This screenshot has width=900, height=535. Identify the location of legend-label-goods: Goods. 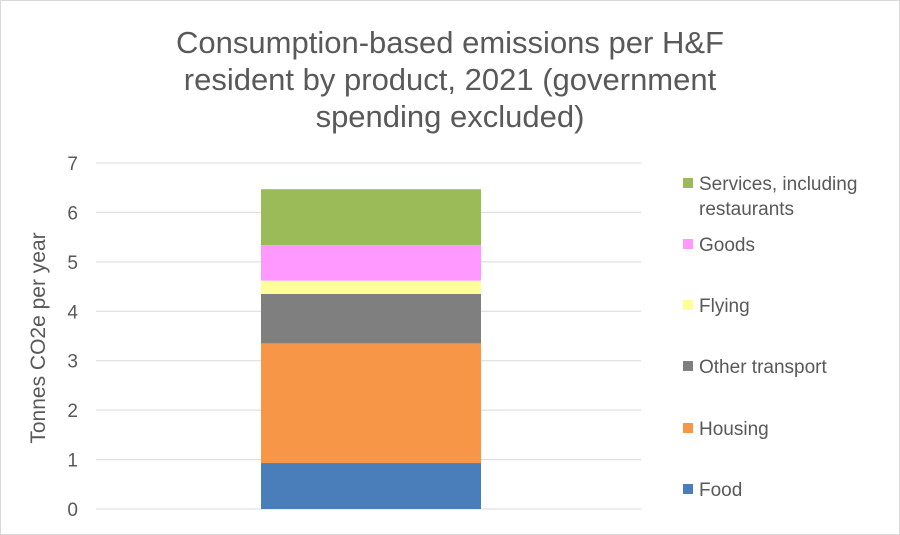
(727, 245).